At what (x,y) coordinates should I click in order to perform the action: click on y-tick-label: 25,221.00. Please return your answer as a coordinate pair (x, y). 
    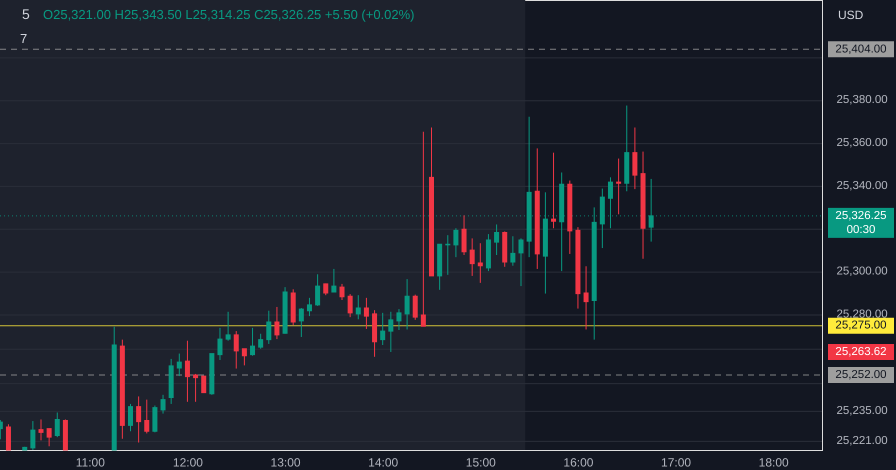
    Looking at the image, I should click on (862, 440).